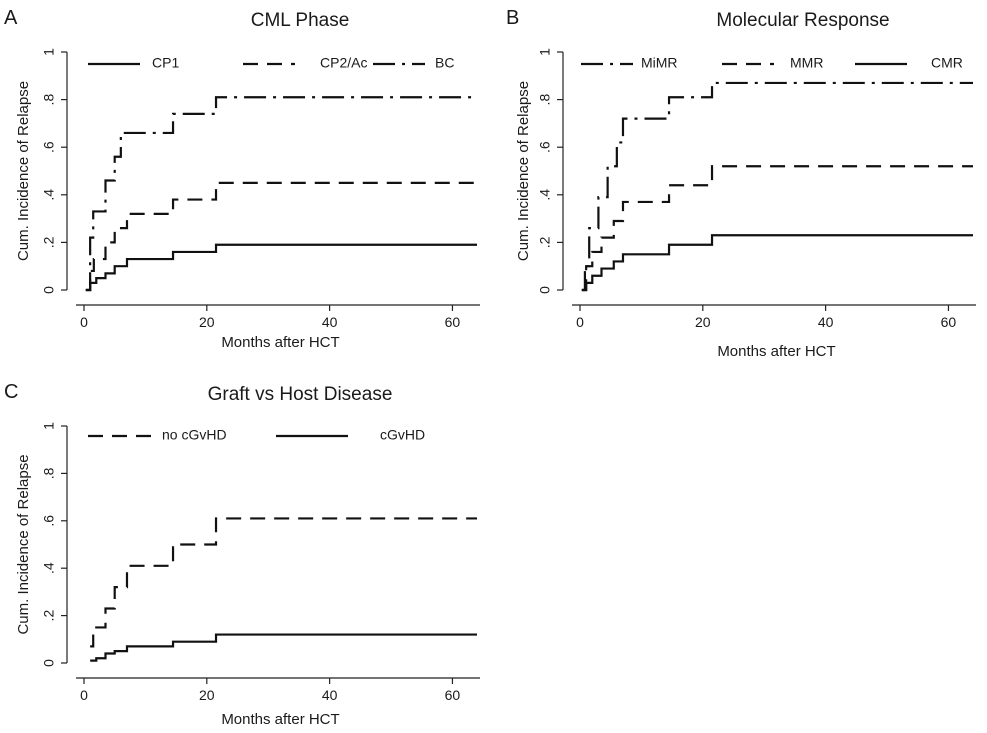  Describe the element at coordinates (659, 63) in the screenshot. I see `legend-label: MiMR` at that location.